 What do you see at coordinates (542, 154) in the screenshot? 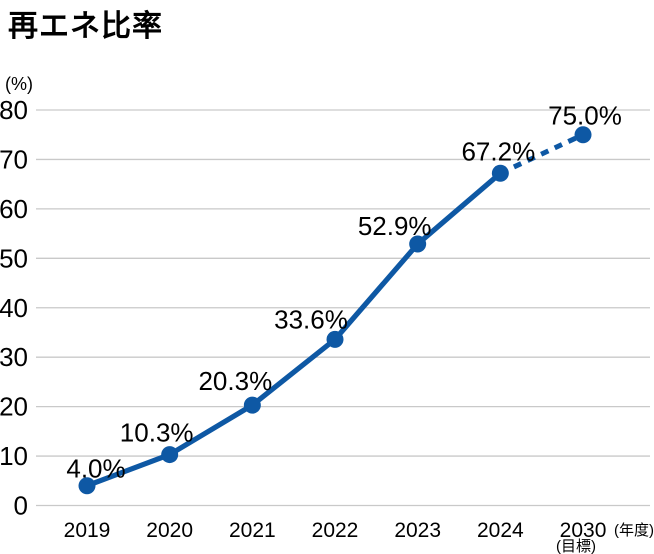
I see `trend-line-dashed` at bounding box center [542, 154].